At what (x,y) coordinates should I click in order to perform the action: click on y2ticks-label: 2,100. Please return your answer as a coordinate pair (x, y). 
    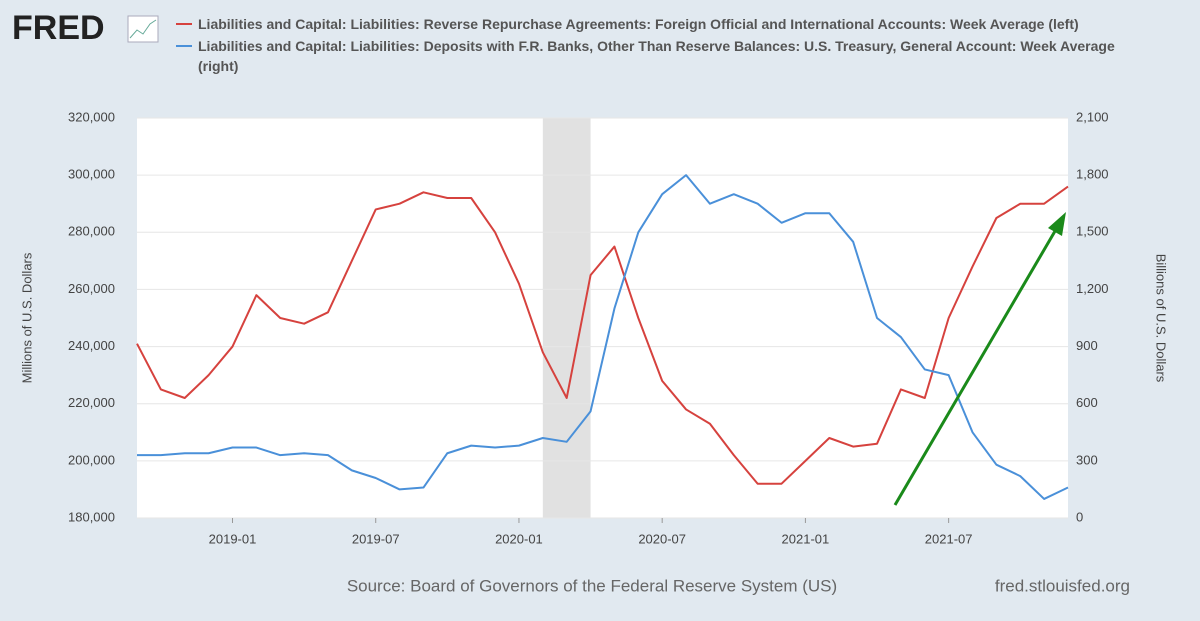
    Looking at the image, I should click on (1092, 116).